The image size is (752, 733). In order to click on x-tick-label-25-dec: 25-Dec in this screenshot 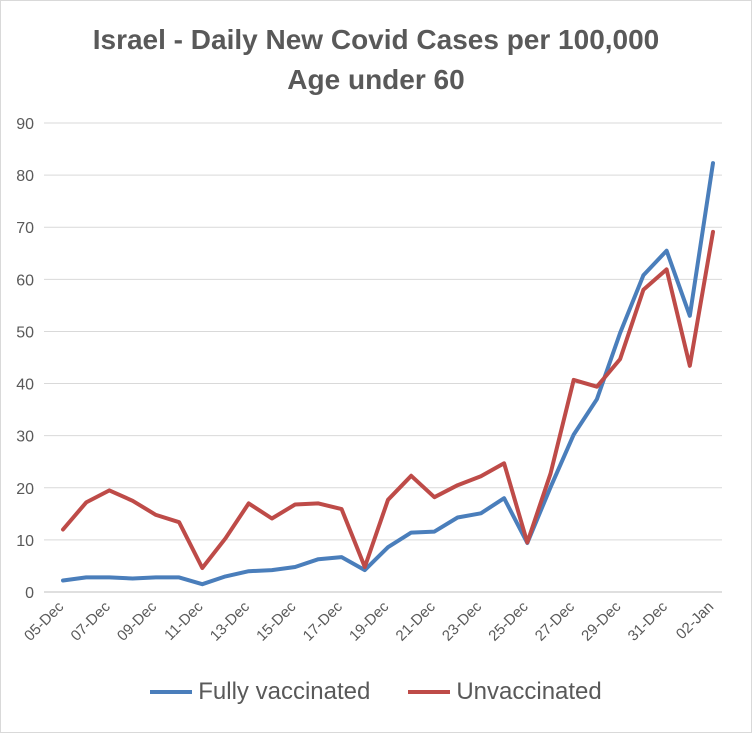, I will do `click(508, 621)`.